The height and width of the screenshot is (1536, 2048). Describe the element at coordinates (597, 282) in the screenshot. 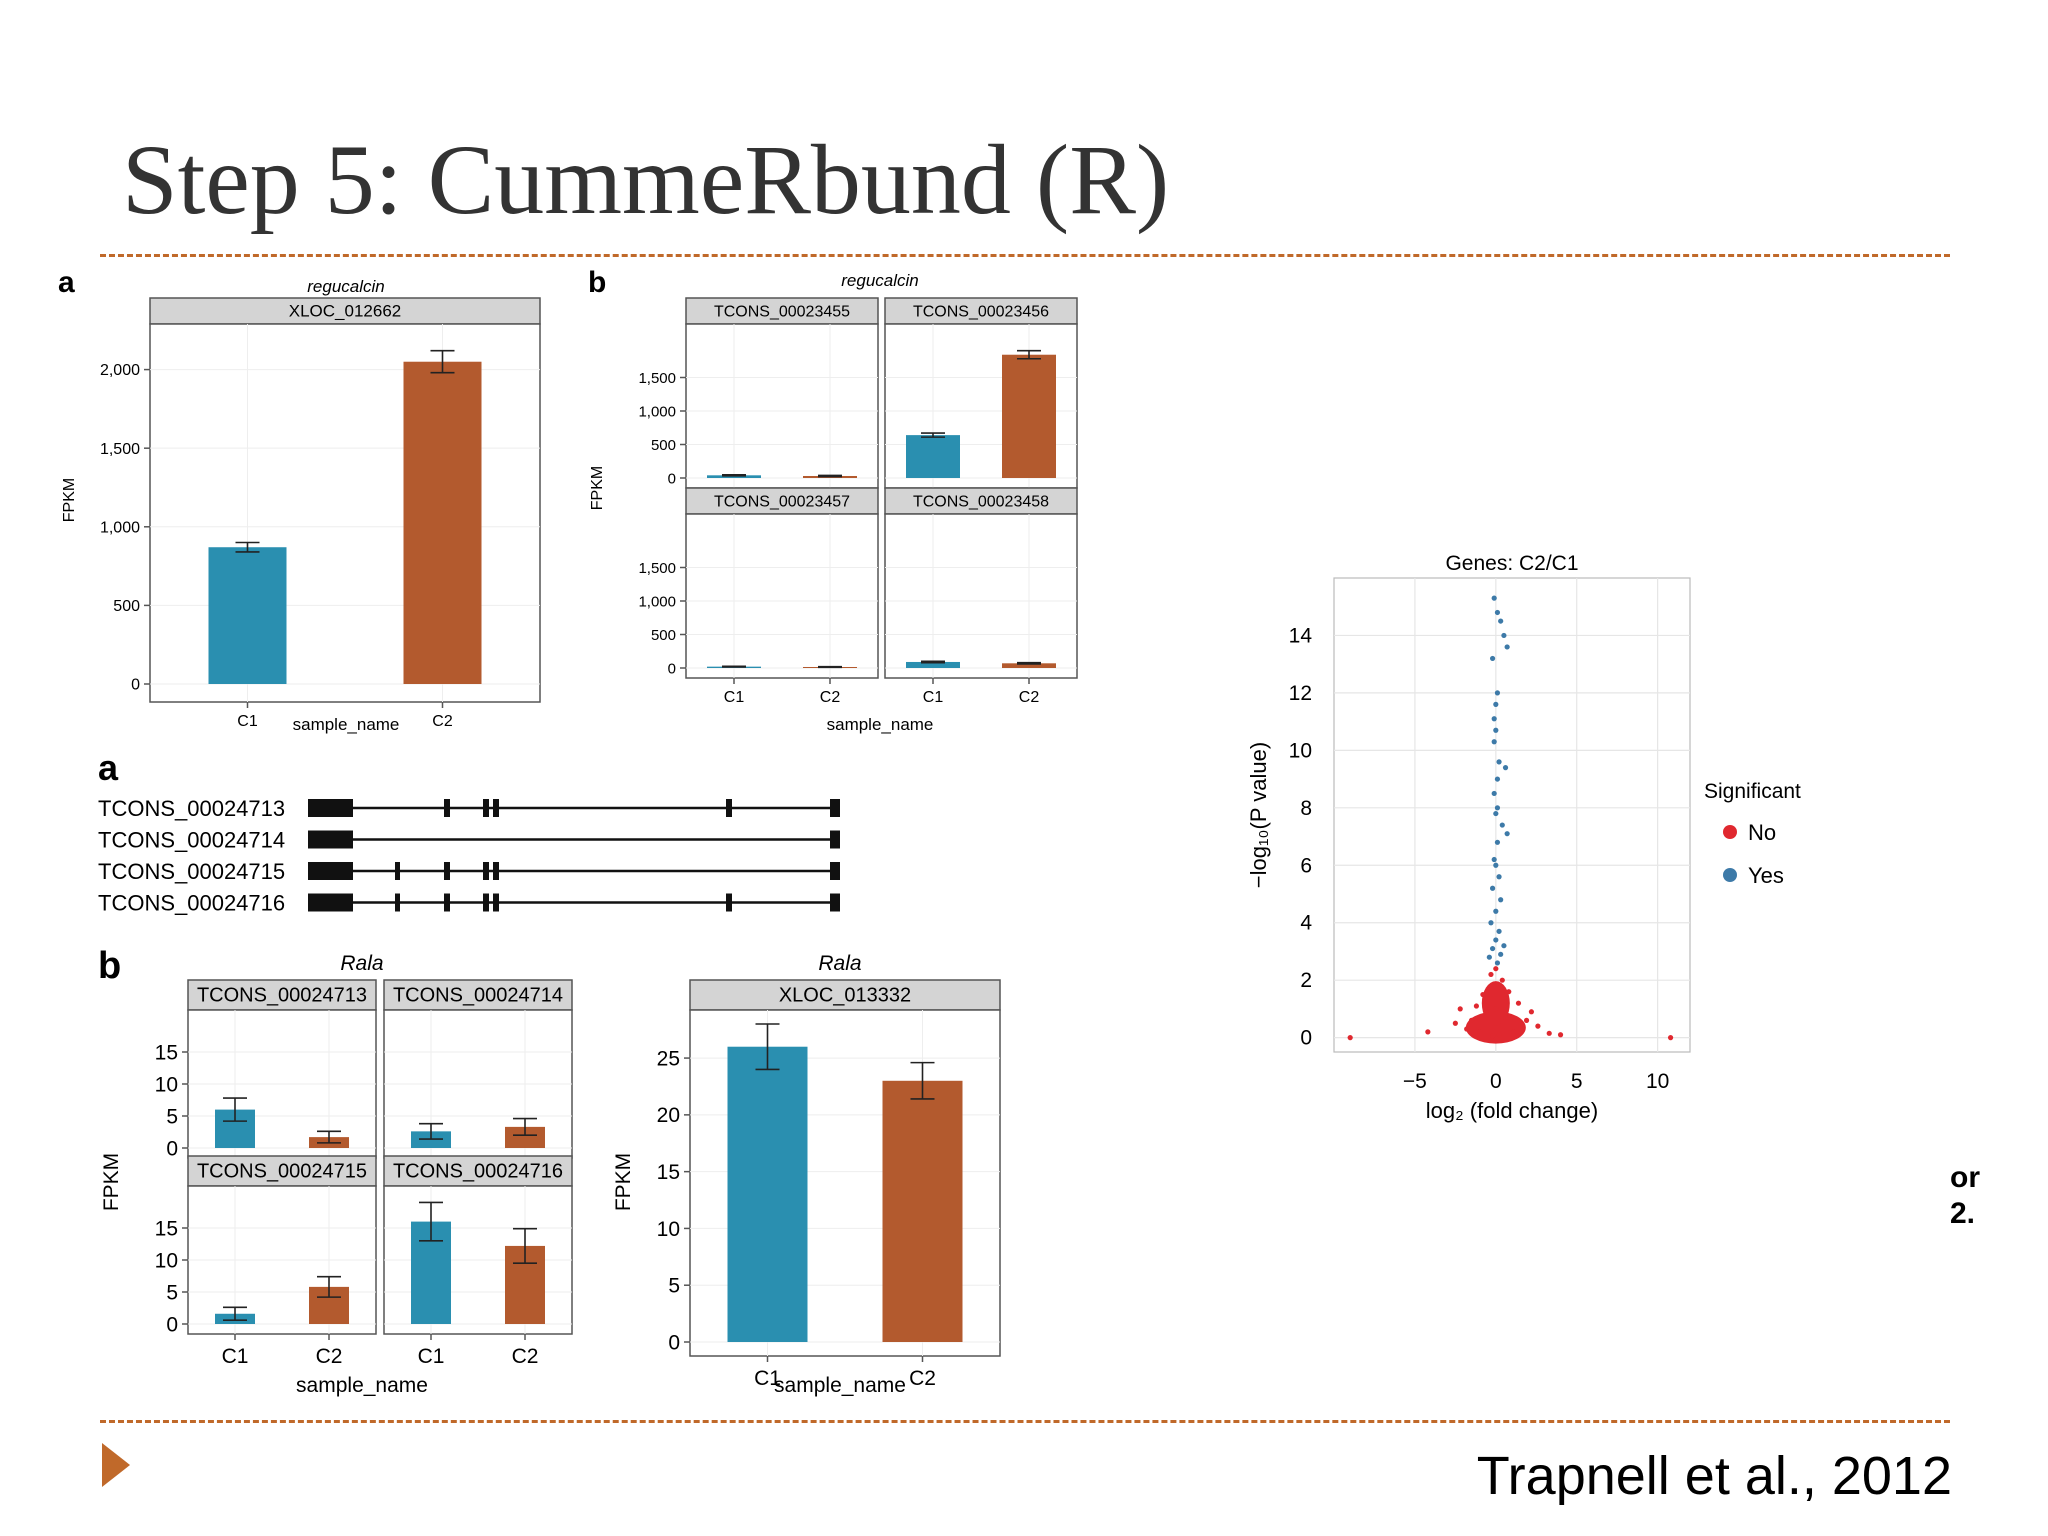

I see `panel-letter: b` at that location.